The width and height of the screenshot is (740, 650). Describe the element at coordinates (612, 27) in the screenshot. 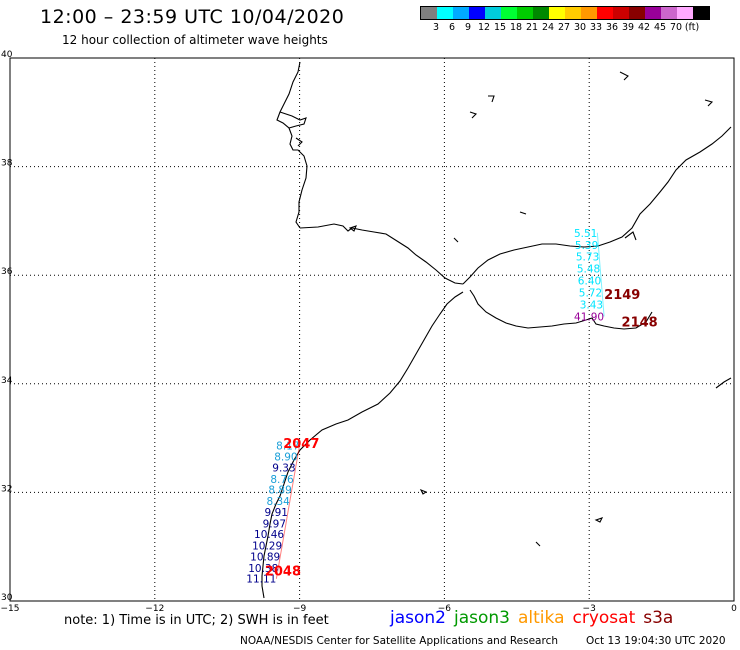

I see `colorbar-label: 36` at that location.